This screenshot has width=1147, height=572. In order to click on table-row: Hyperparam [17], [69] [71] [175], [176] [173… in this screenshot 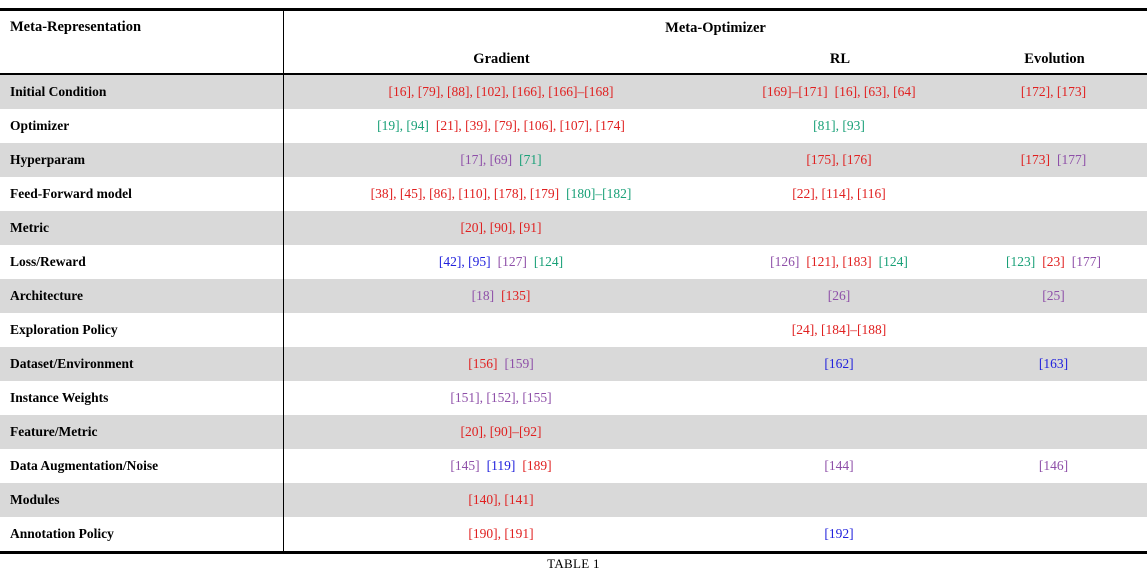, I will do `click(573, 160)`.